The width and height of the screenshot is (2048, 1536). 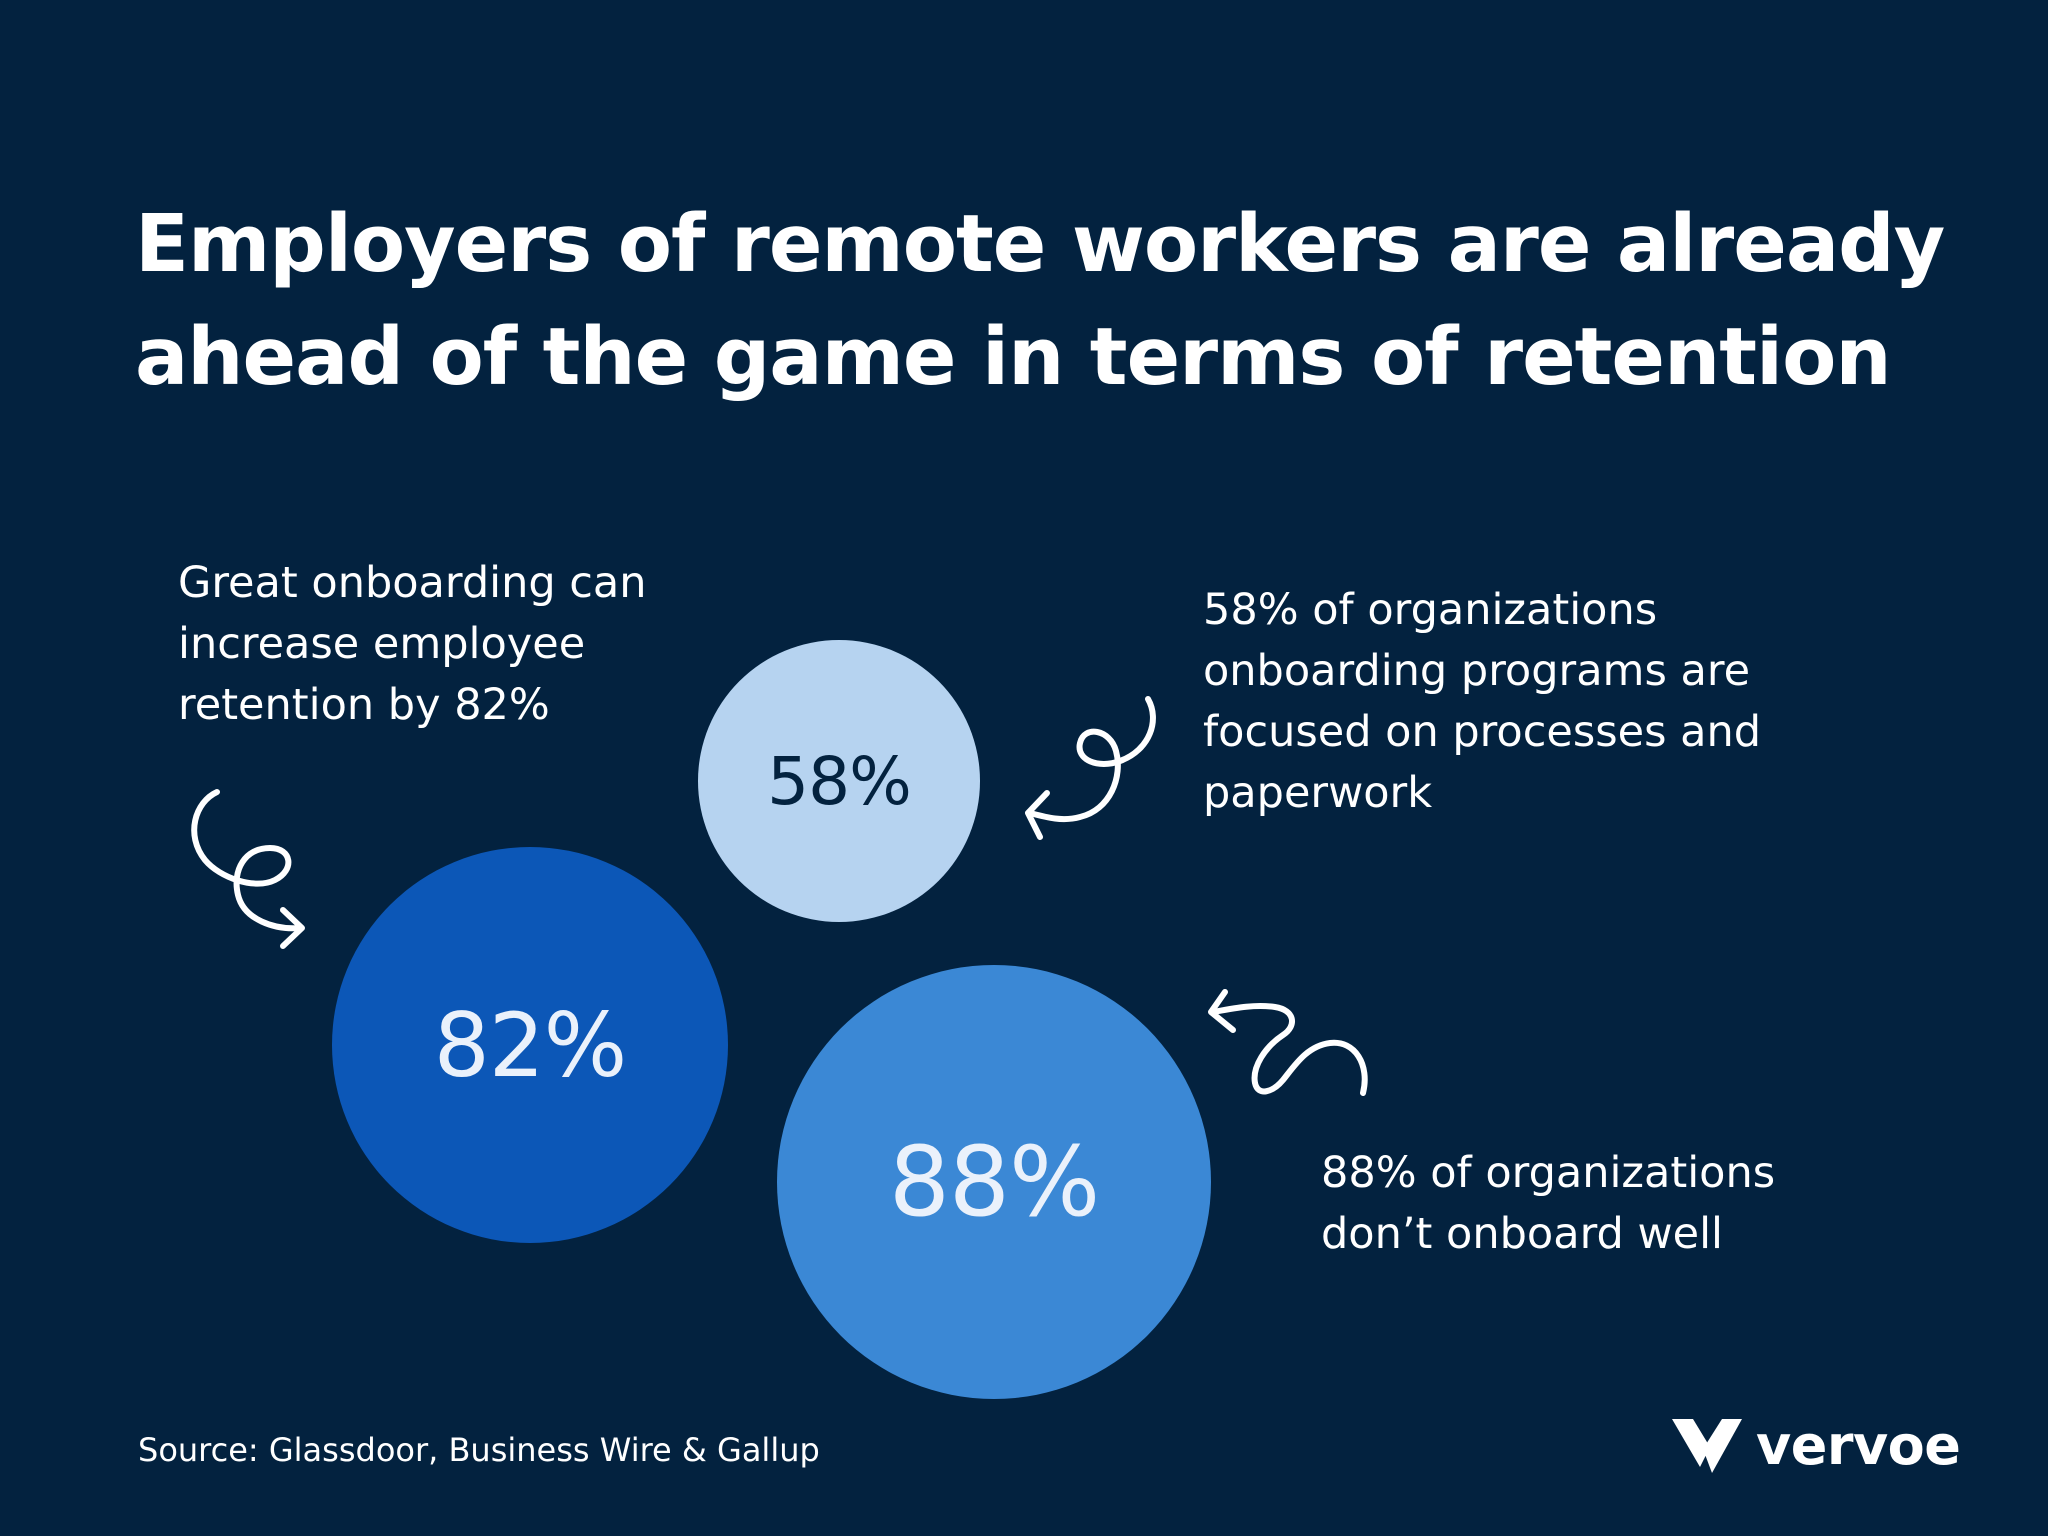 I want to click on brand-logo: vervoe, so click(x=1816, y=1445).